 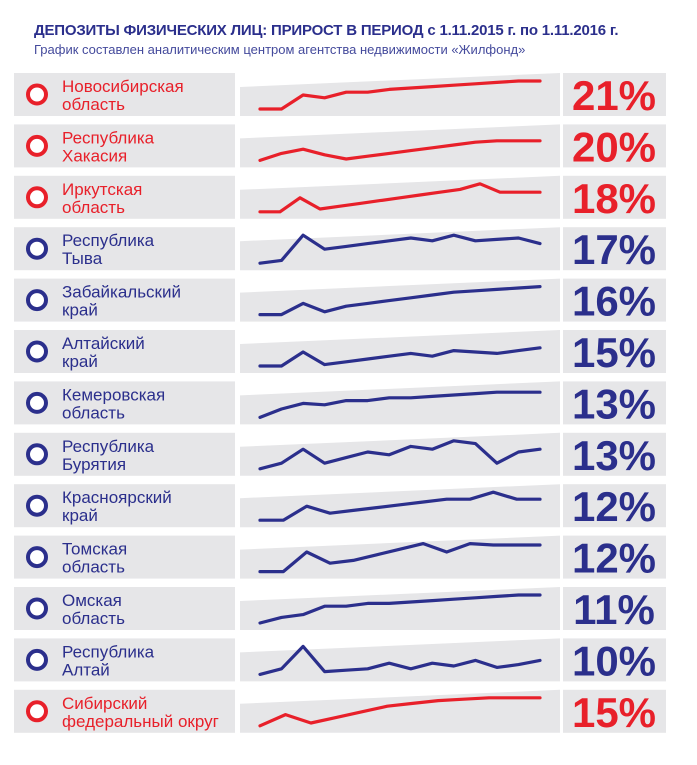 I want to click on row-2-region-line2: область, so click(x=93, y=207).